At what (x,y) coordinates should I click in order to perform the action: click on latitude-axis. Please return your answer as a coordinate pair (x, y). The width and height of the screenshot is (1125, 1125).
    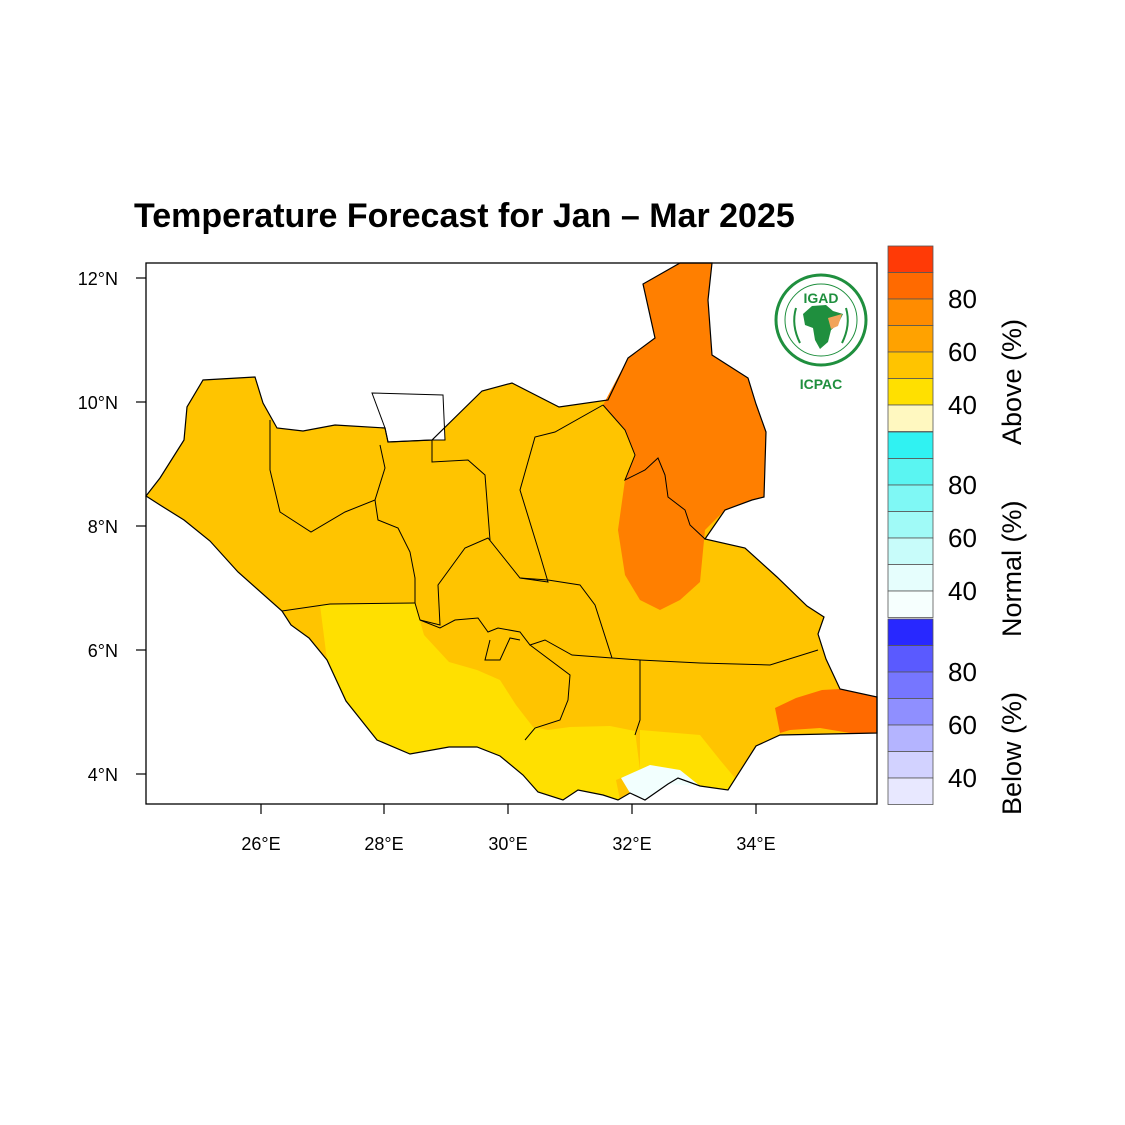
    Looking at the image, I should click on (141, 526).